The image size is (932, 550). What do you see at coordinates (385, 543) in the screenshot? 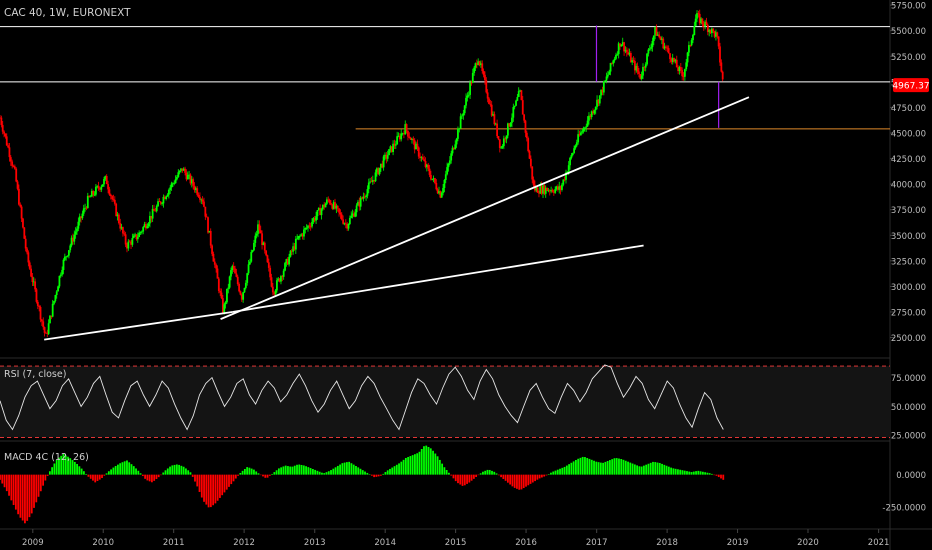
I see `time-tick-label: 2014` at bounding box center [385, 543].